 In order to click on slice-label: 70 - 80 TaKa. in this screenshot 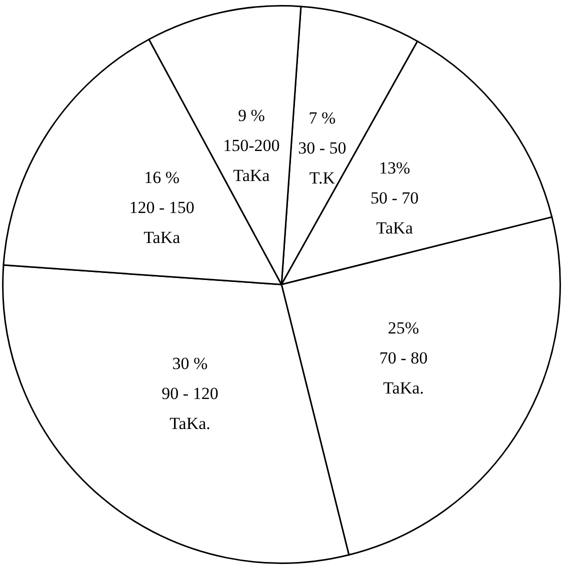, I will do `click(403, 373)`.